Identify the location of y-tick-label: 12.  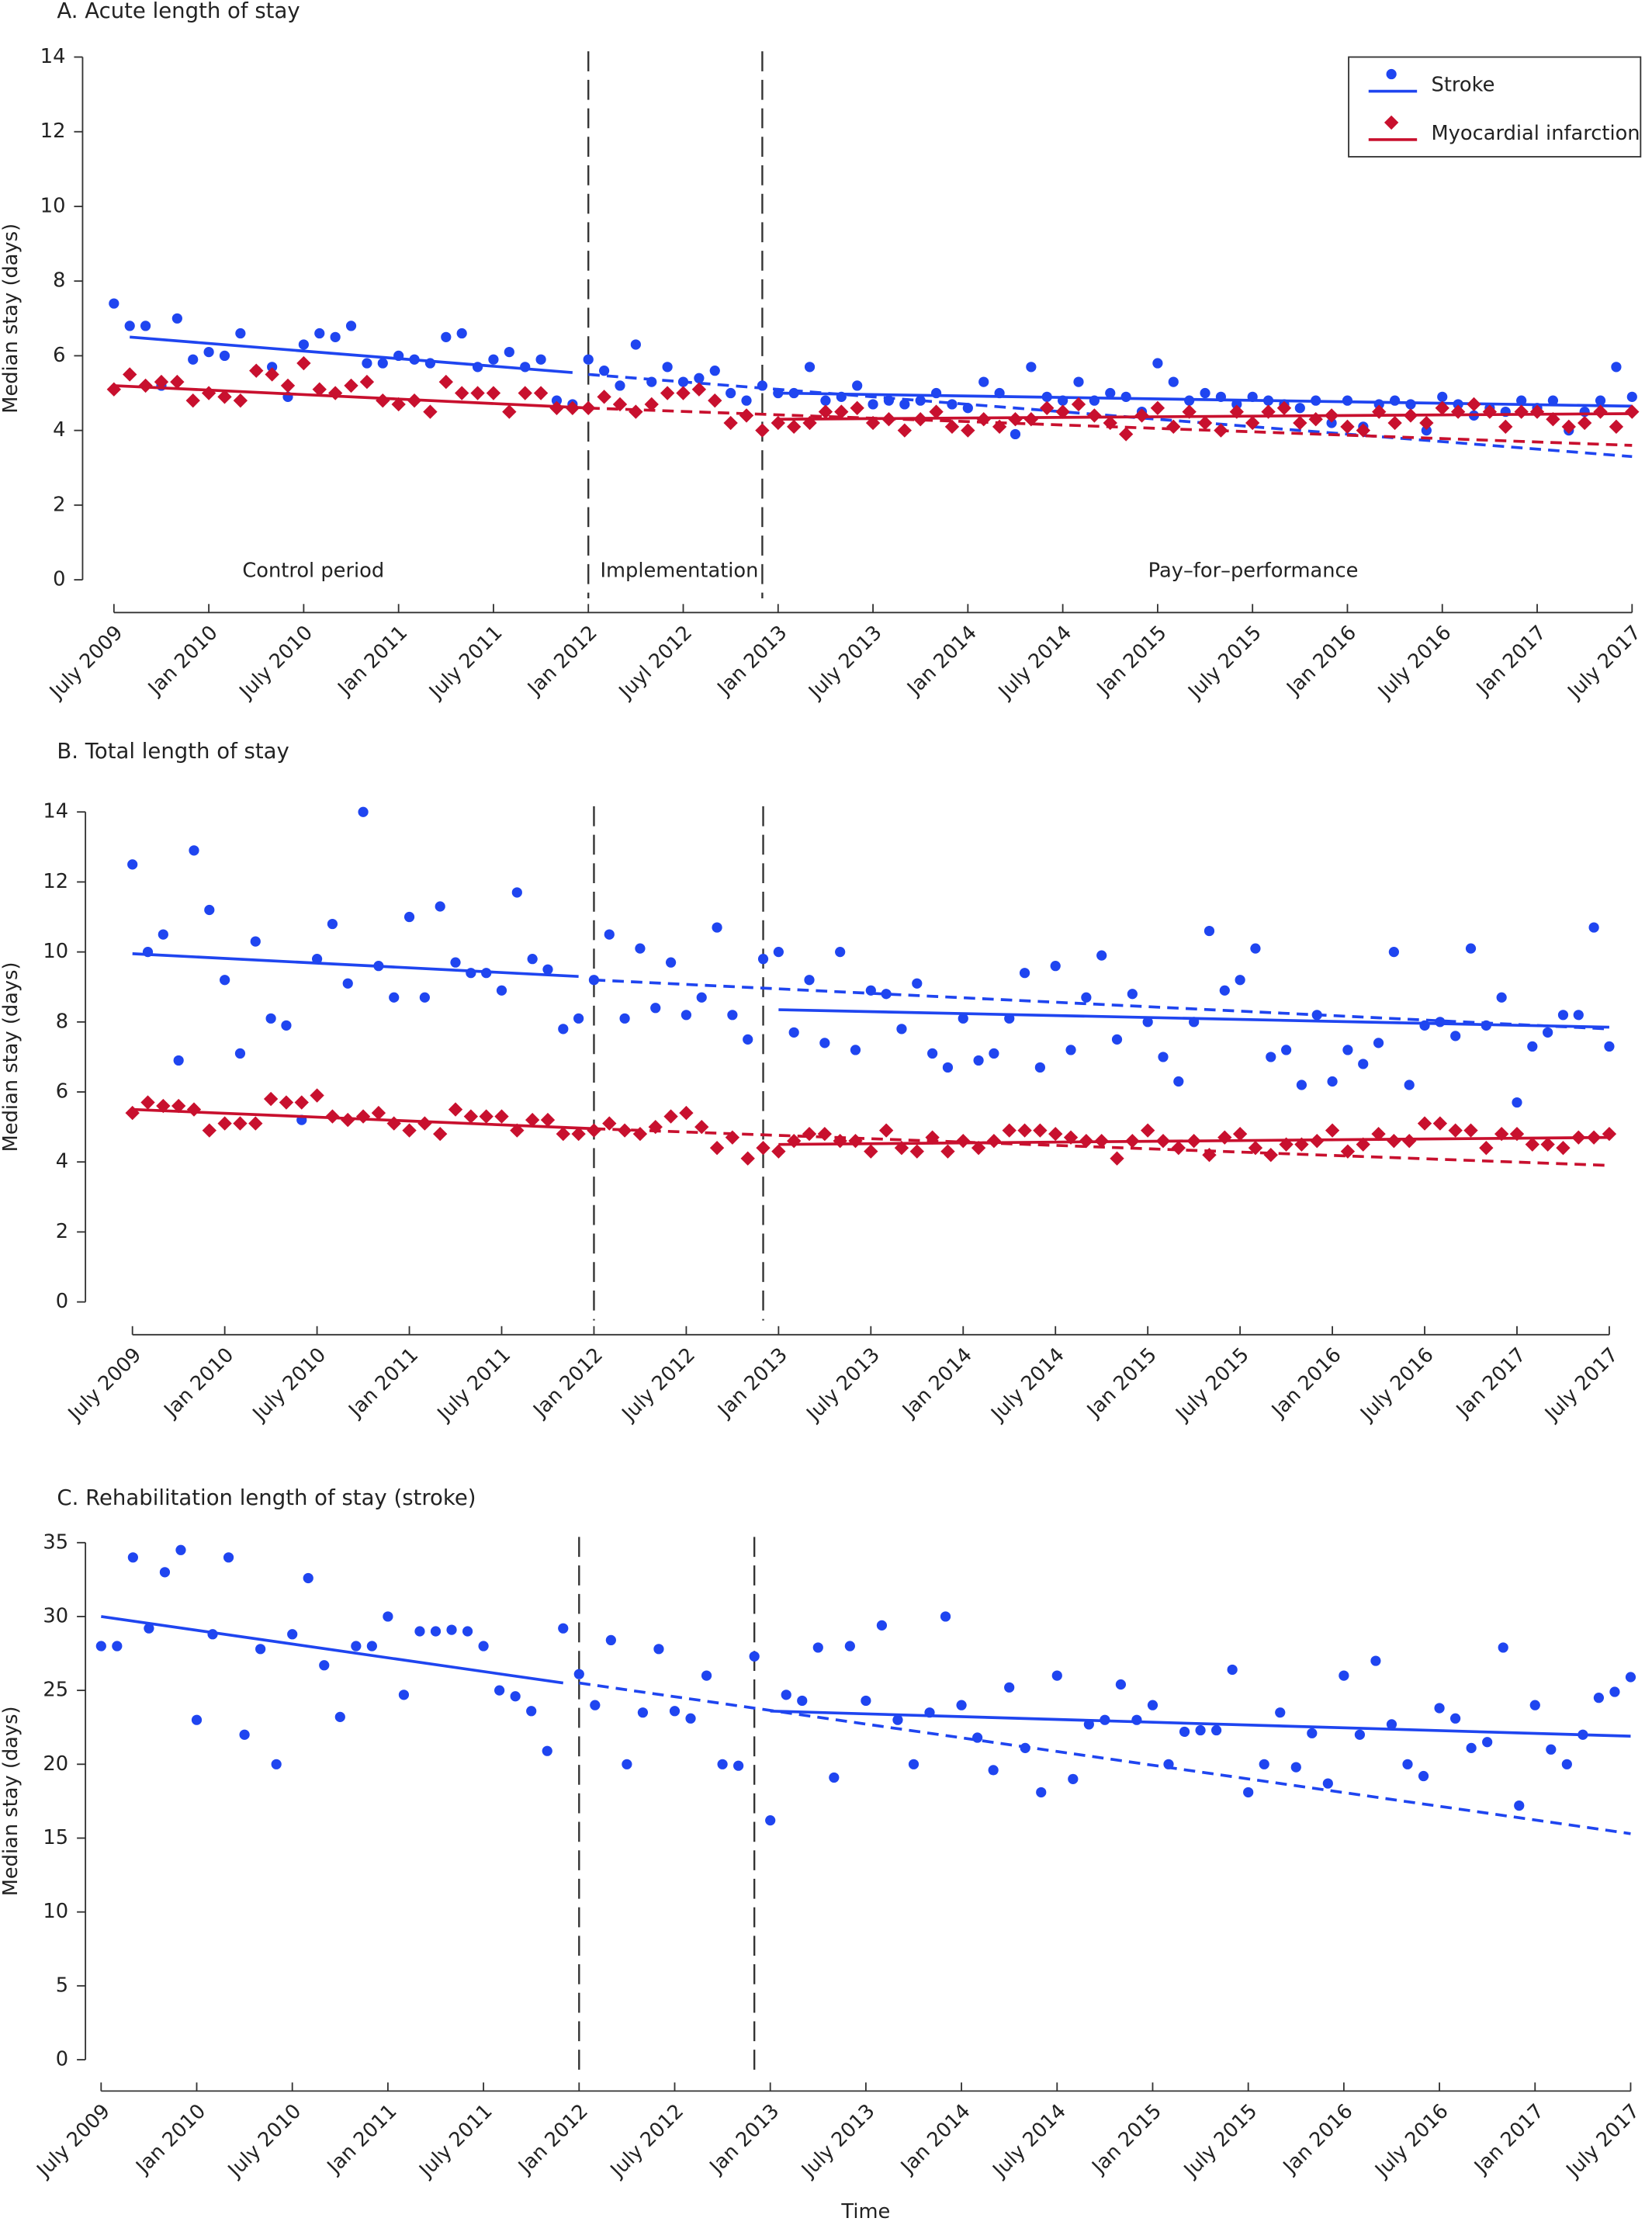
(53, 131).